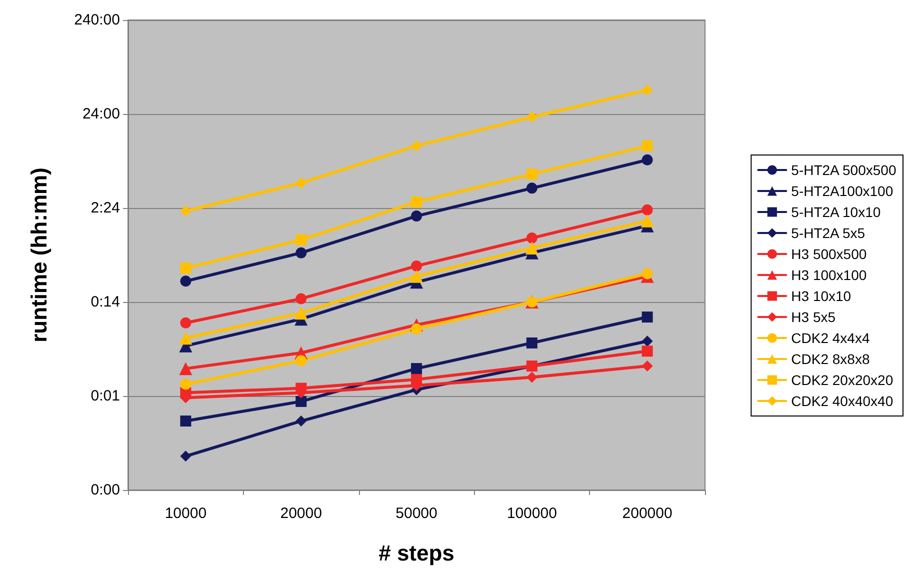 This screenshot has height=571, width=905. What do you see at coordinates (185, 513) in the screenshot?
I see `x-tick-label: 10000` at bounding box center [185, 513].